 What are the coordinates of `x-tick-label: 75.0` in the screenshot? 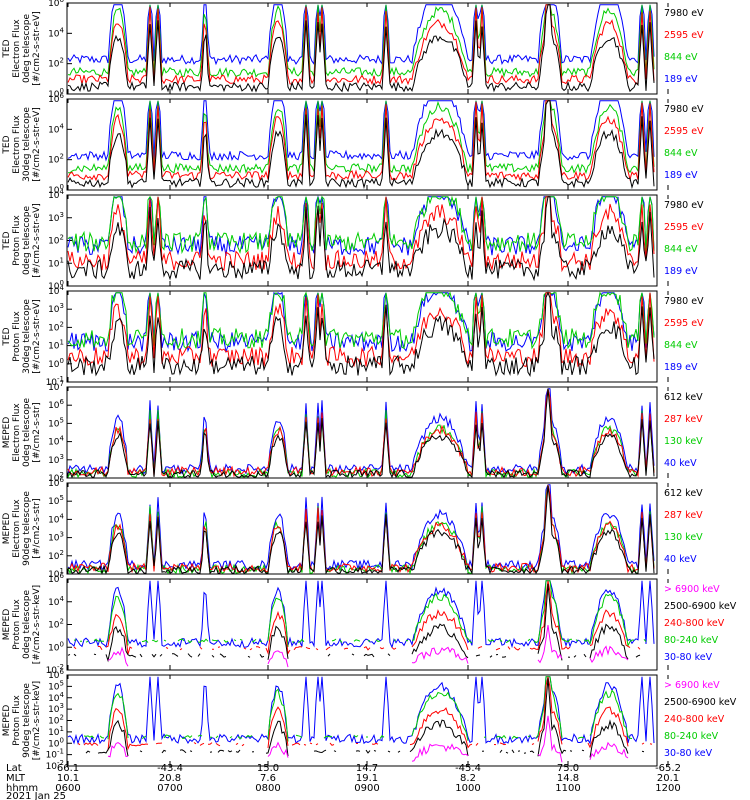 It's located at (568, 768).